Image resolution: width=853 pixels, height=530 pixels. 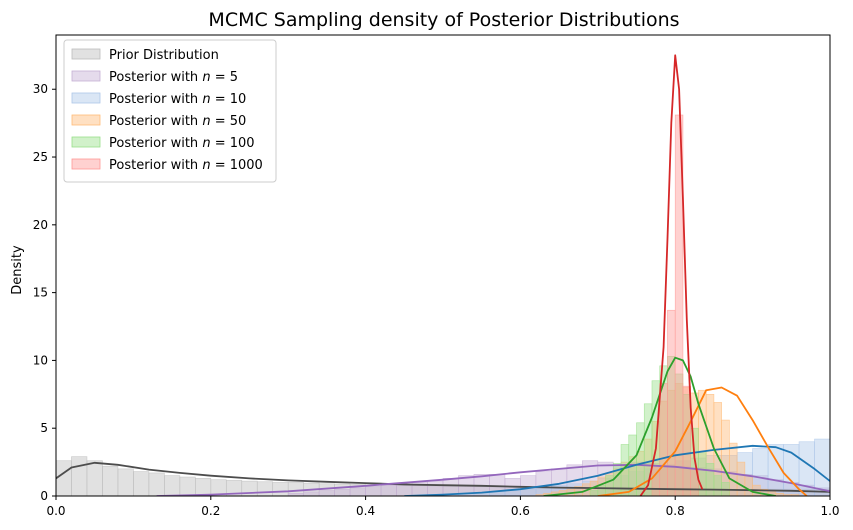 I want to click on legend-box, so click(x=170, y=111).